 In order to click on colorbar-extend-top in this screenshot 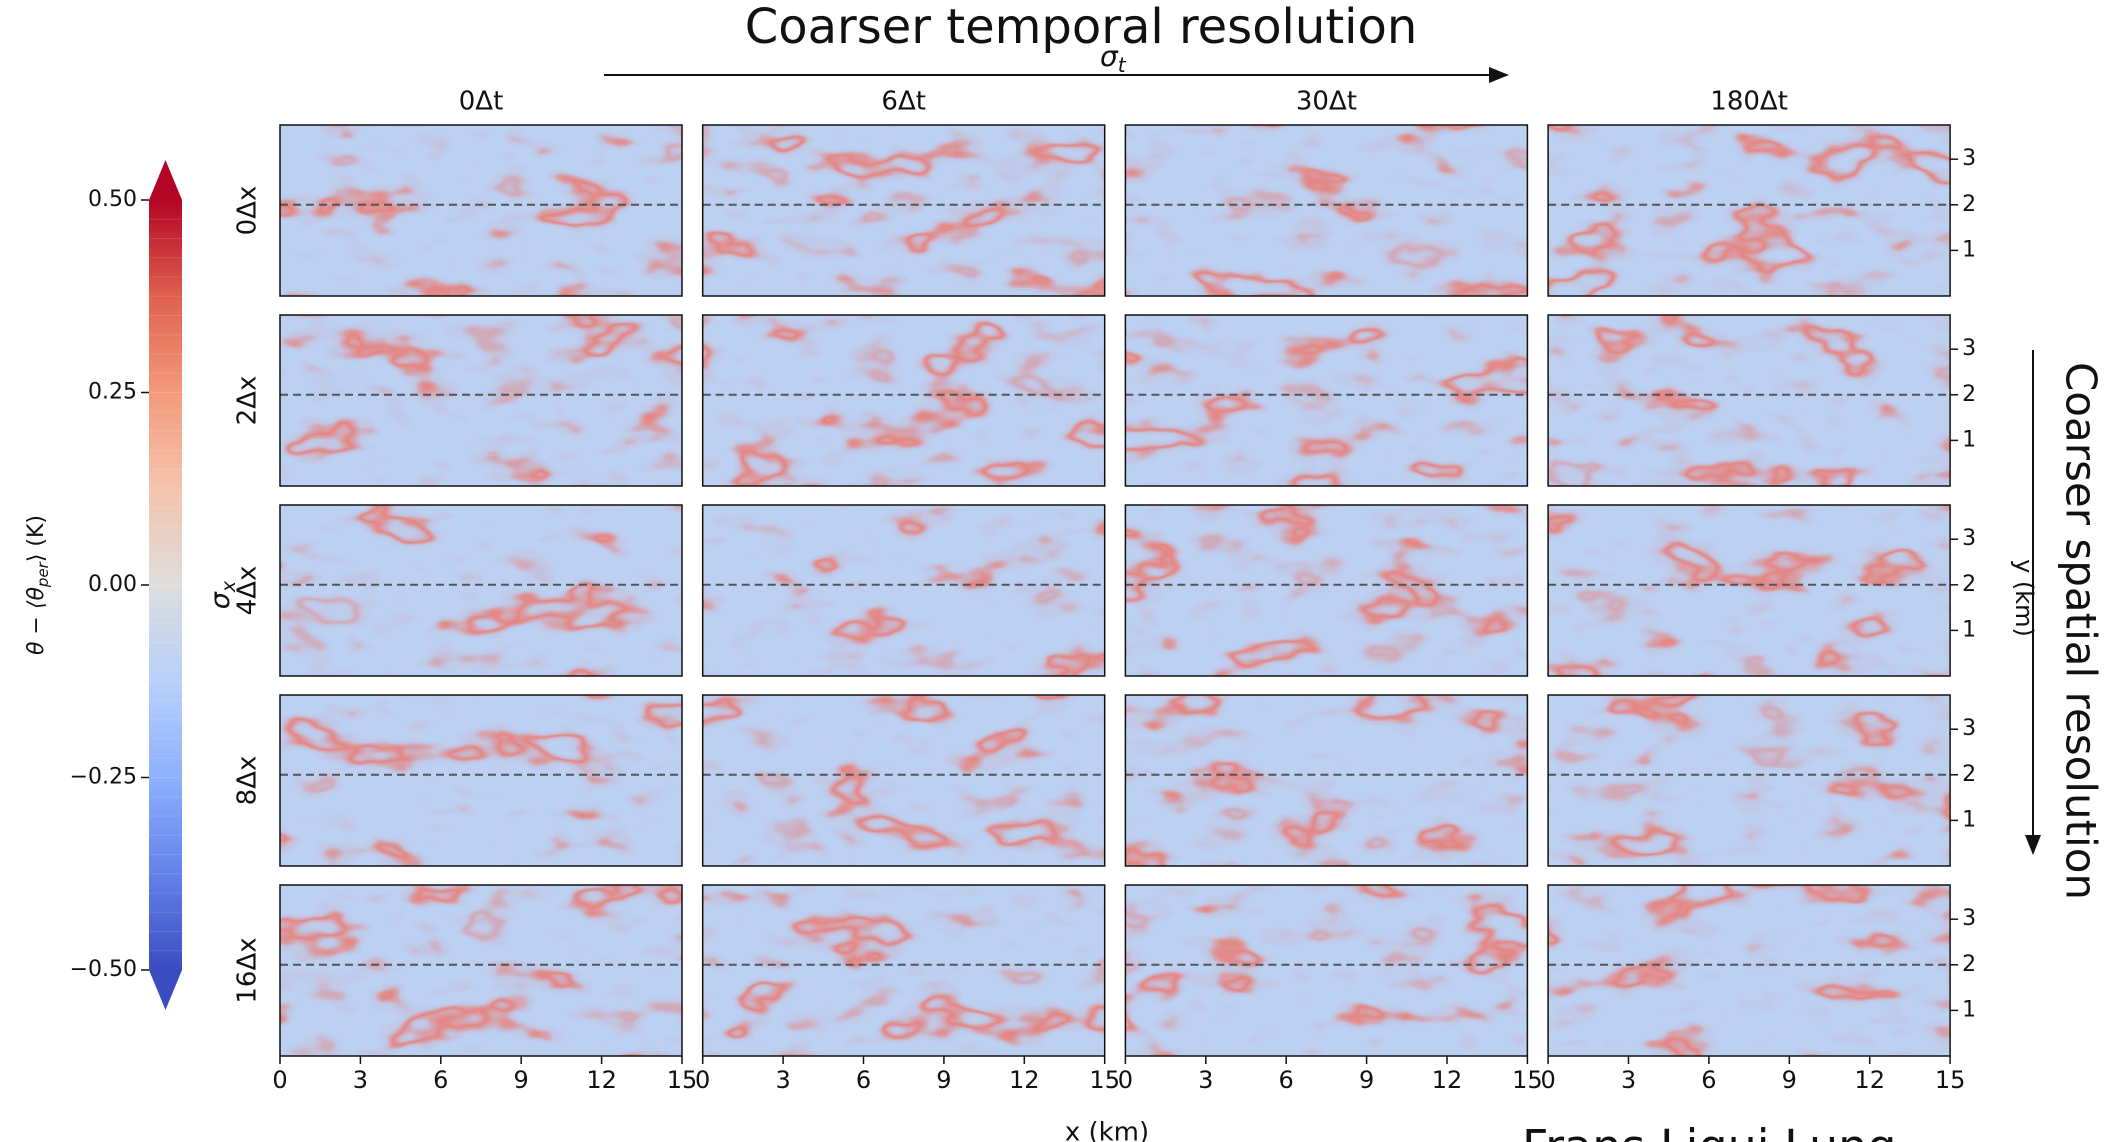, I will do `click(165, 180)`.